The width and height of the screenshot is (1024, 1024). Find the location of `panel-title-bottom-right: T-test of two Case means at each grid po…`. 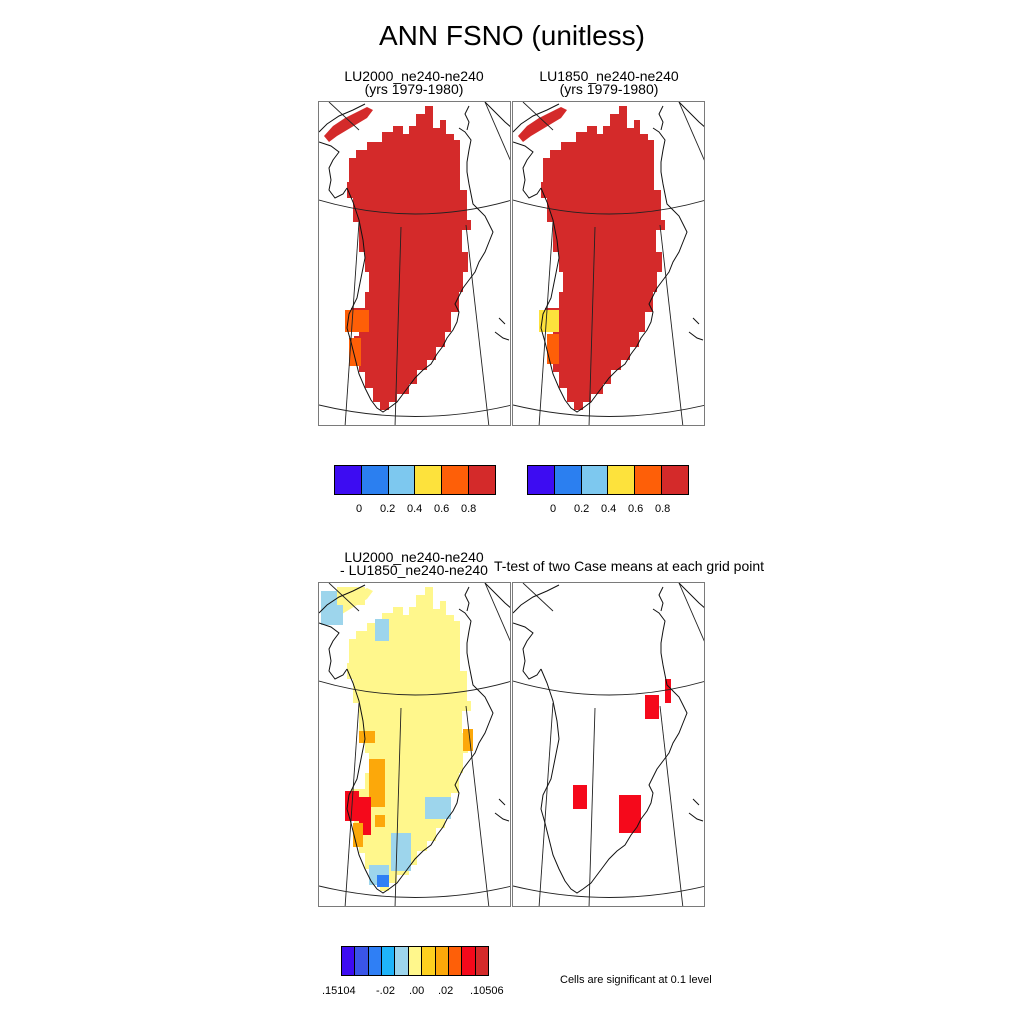

panel-title-bottom-right: T-test of two Case means at each grid po… is located at coordinates (629, 566).